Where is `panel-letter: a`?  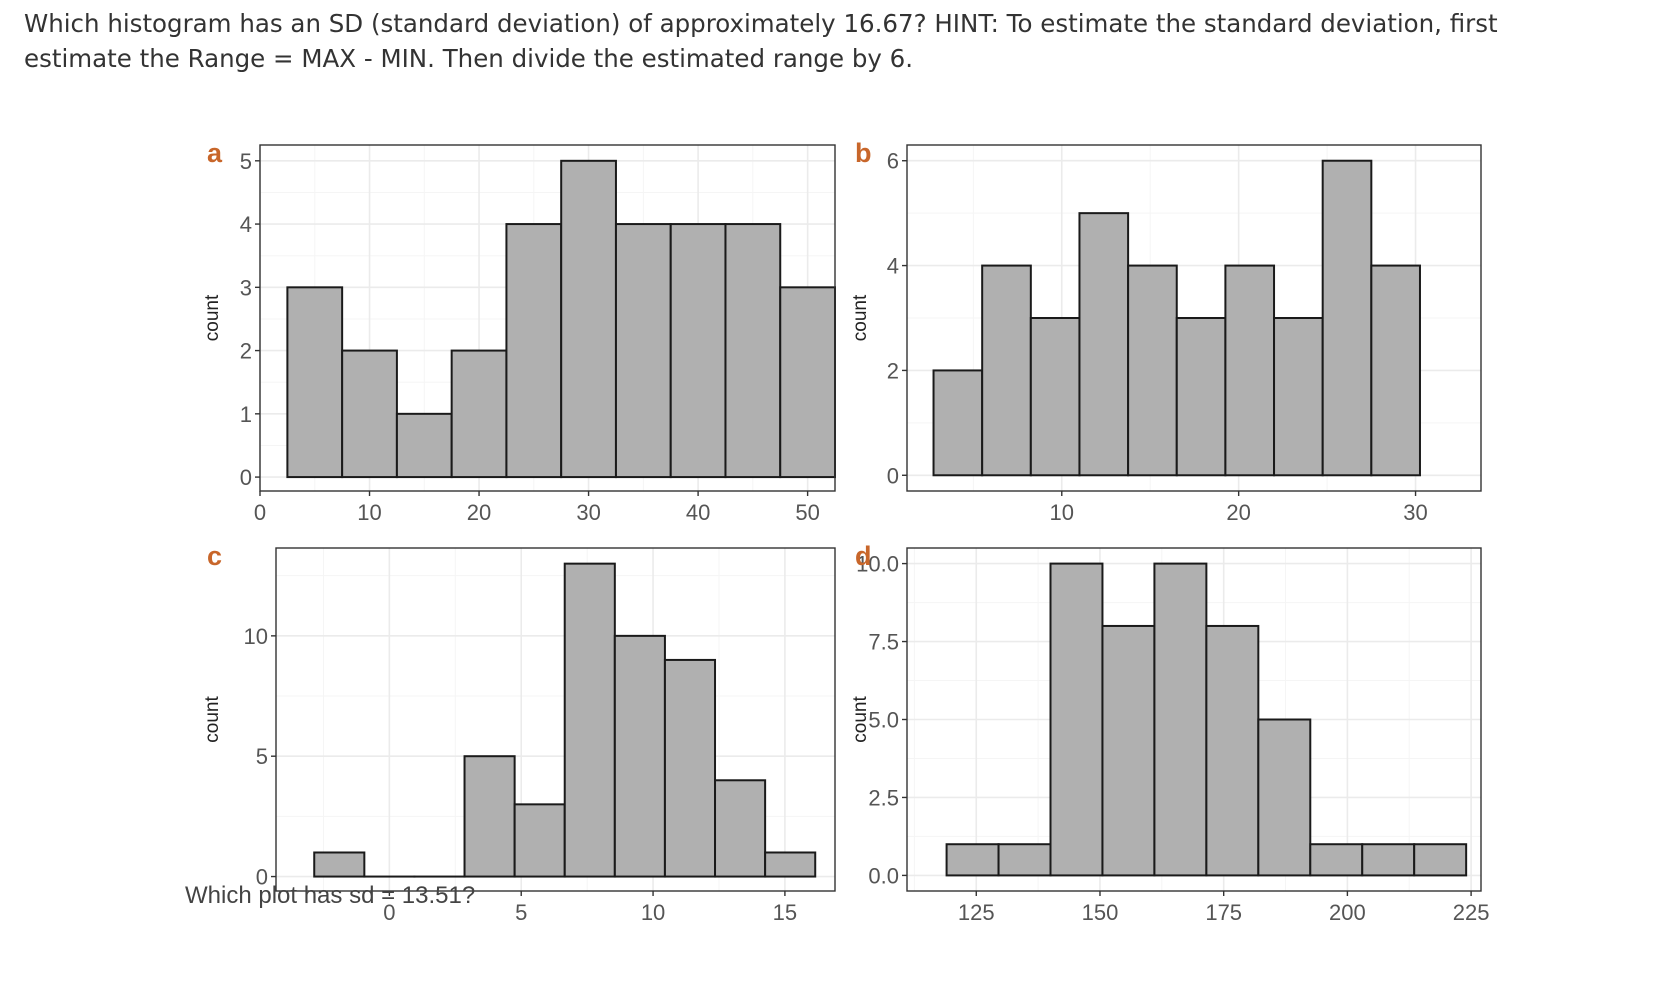 panel-letter: a is located at coordinates (215, 153).